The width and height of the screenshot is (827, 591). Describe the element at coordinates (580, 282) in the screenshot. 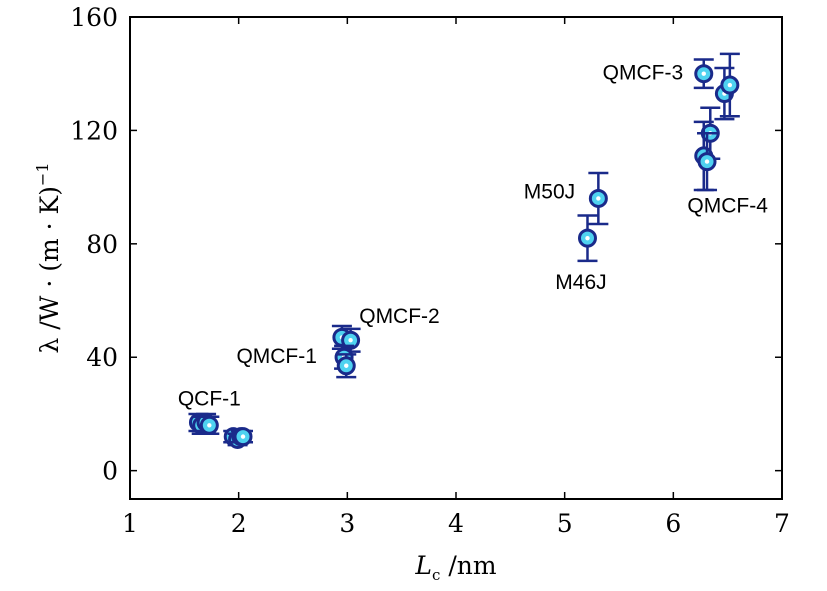

I see `annotation-label: M46J` at that location.